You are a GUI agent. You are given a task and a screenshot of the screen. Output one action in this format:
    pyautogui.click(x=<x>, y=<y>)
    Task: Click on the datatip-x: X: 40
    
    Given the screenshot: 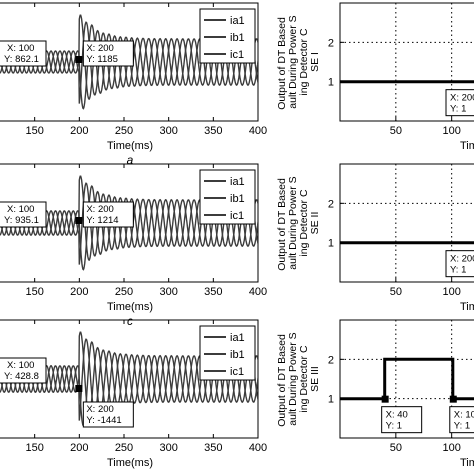 What is the action you would take?
    pyautogui.click(x=397, y=415)
    